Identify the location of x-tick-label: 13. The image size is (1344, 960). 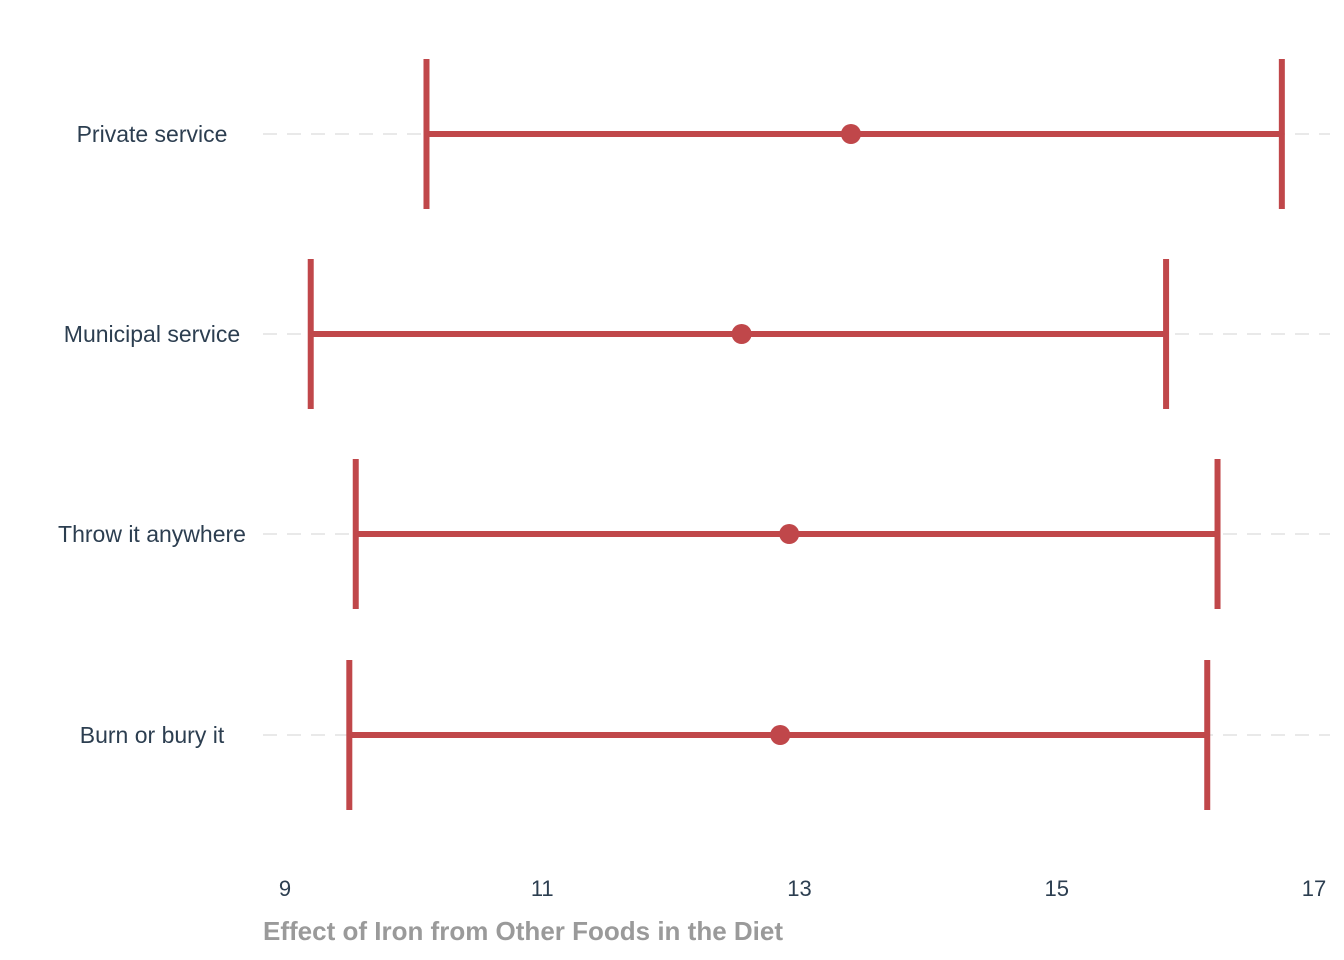
(799, 888).